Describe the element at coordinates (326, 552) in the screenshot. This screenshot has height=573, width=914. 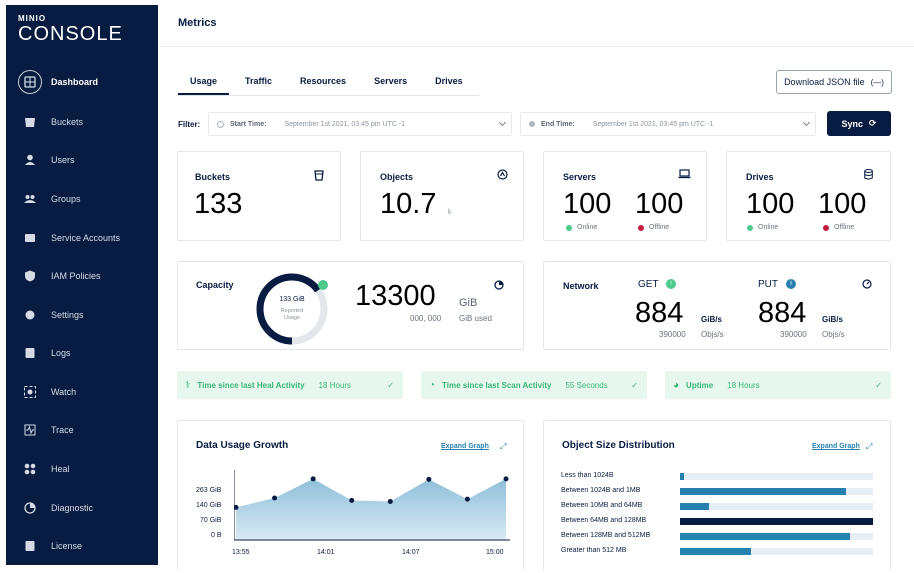
I see `x-tick-1401: 14:01` at that location.